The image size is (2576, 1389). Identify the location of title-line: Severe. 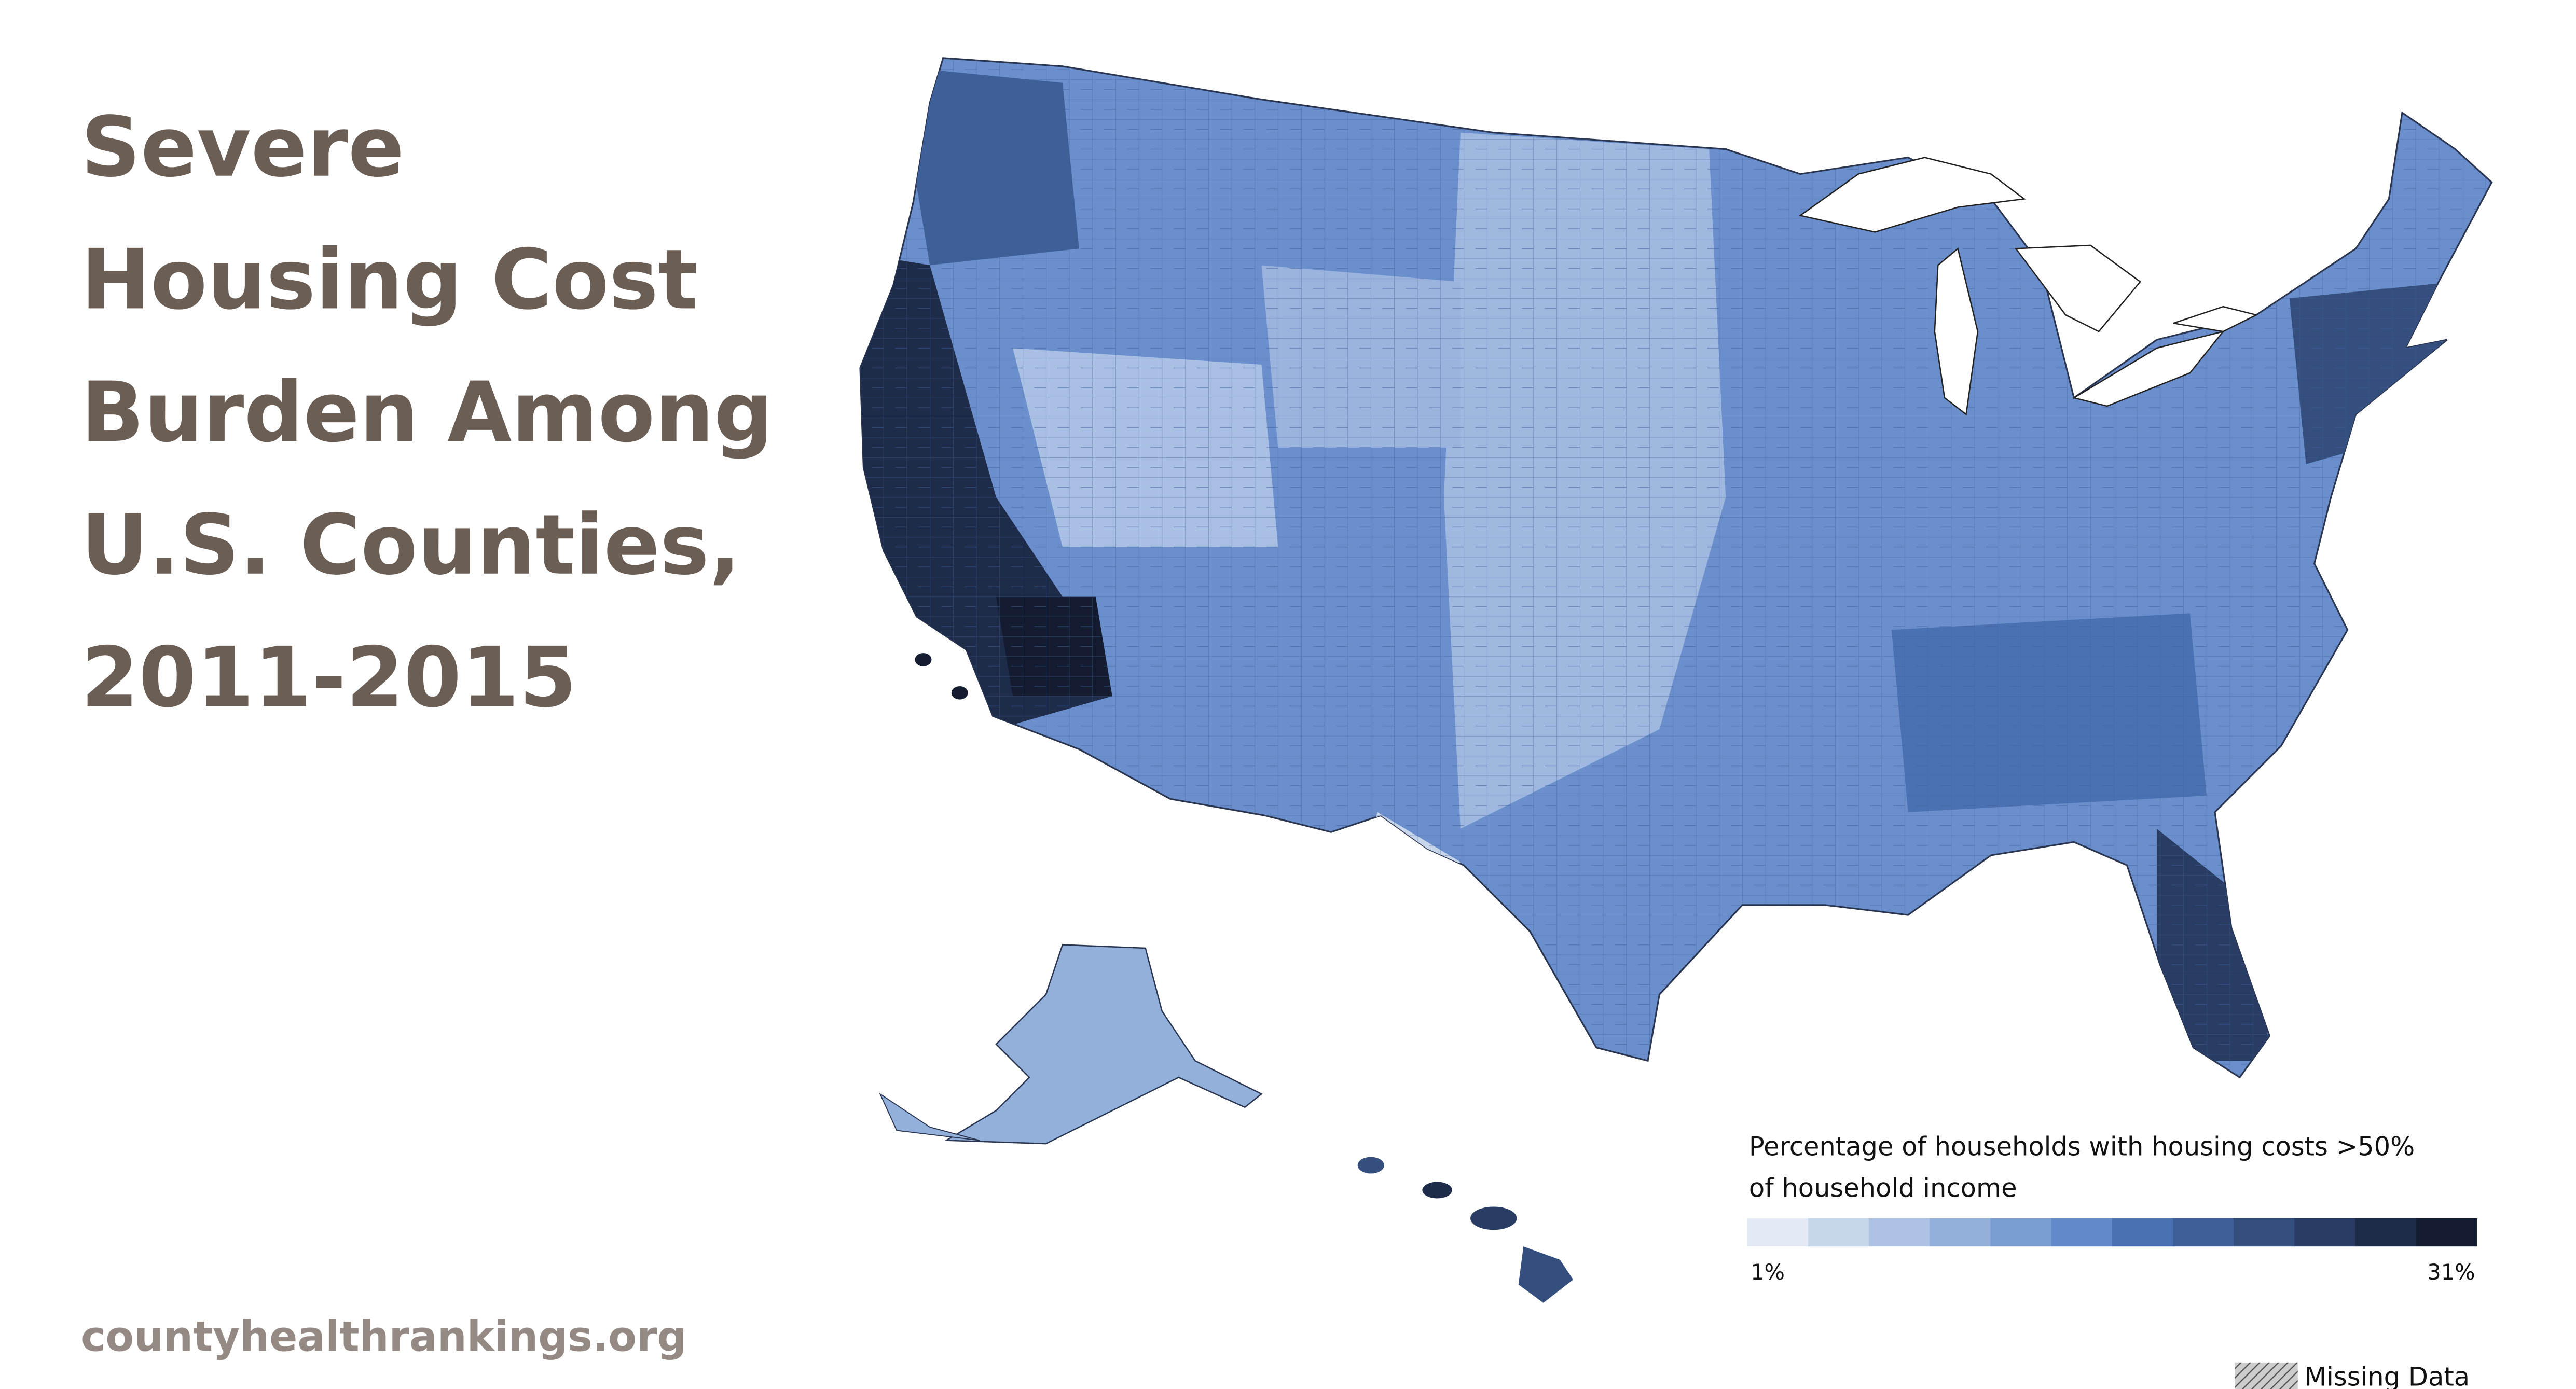
(242, 147).